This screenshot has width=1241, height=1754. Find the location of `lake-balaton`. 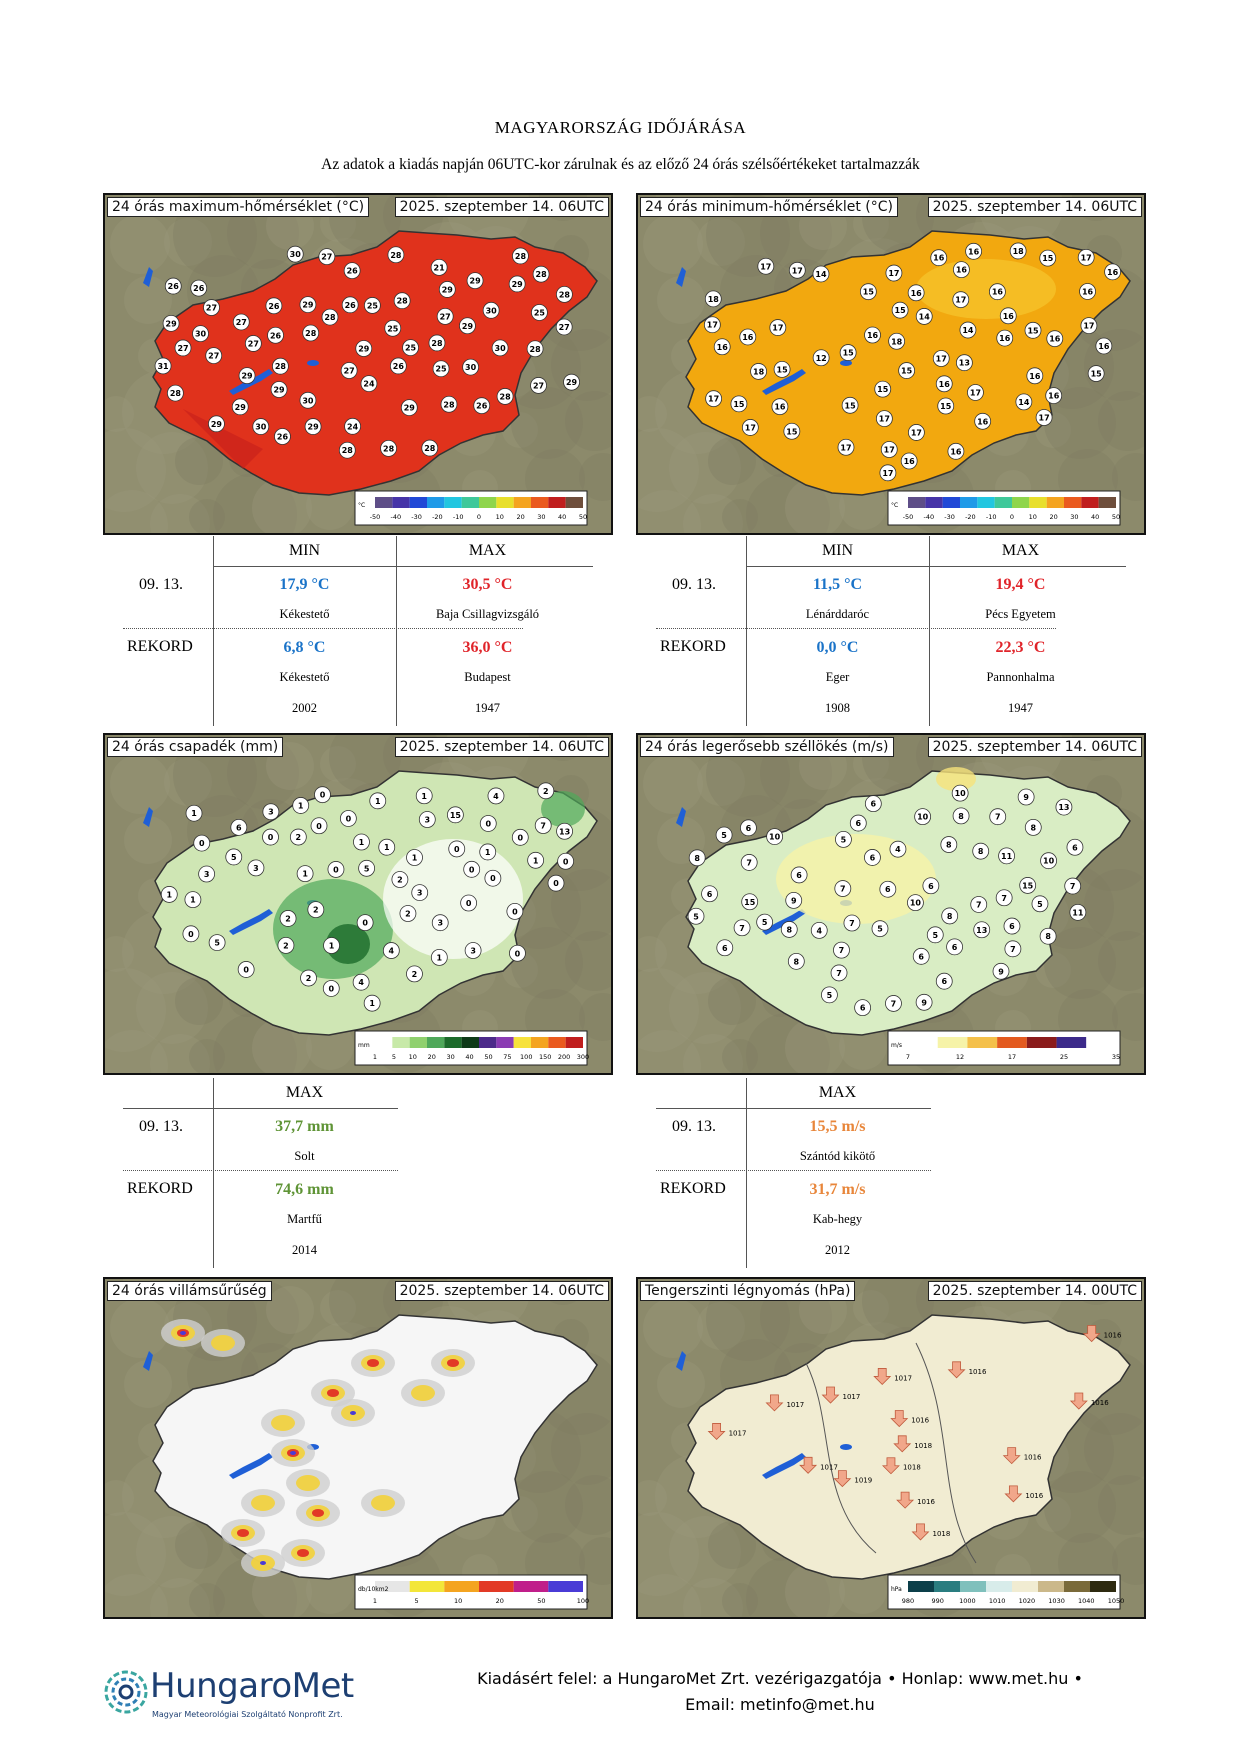

lake-balaton is located at coordinates (251, 922).